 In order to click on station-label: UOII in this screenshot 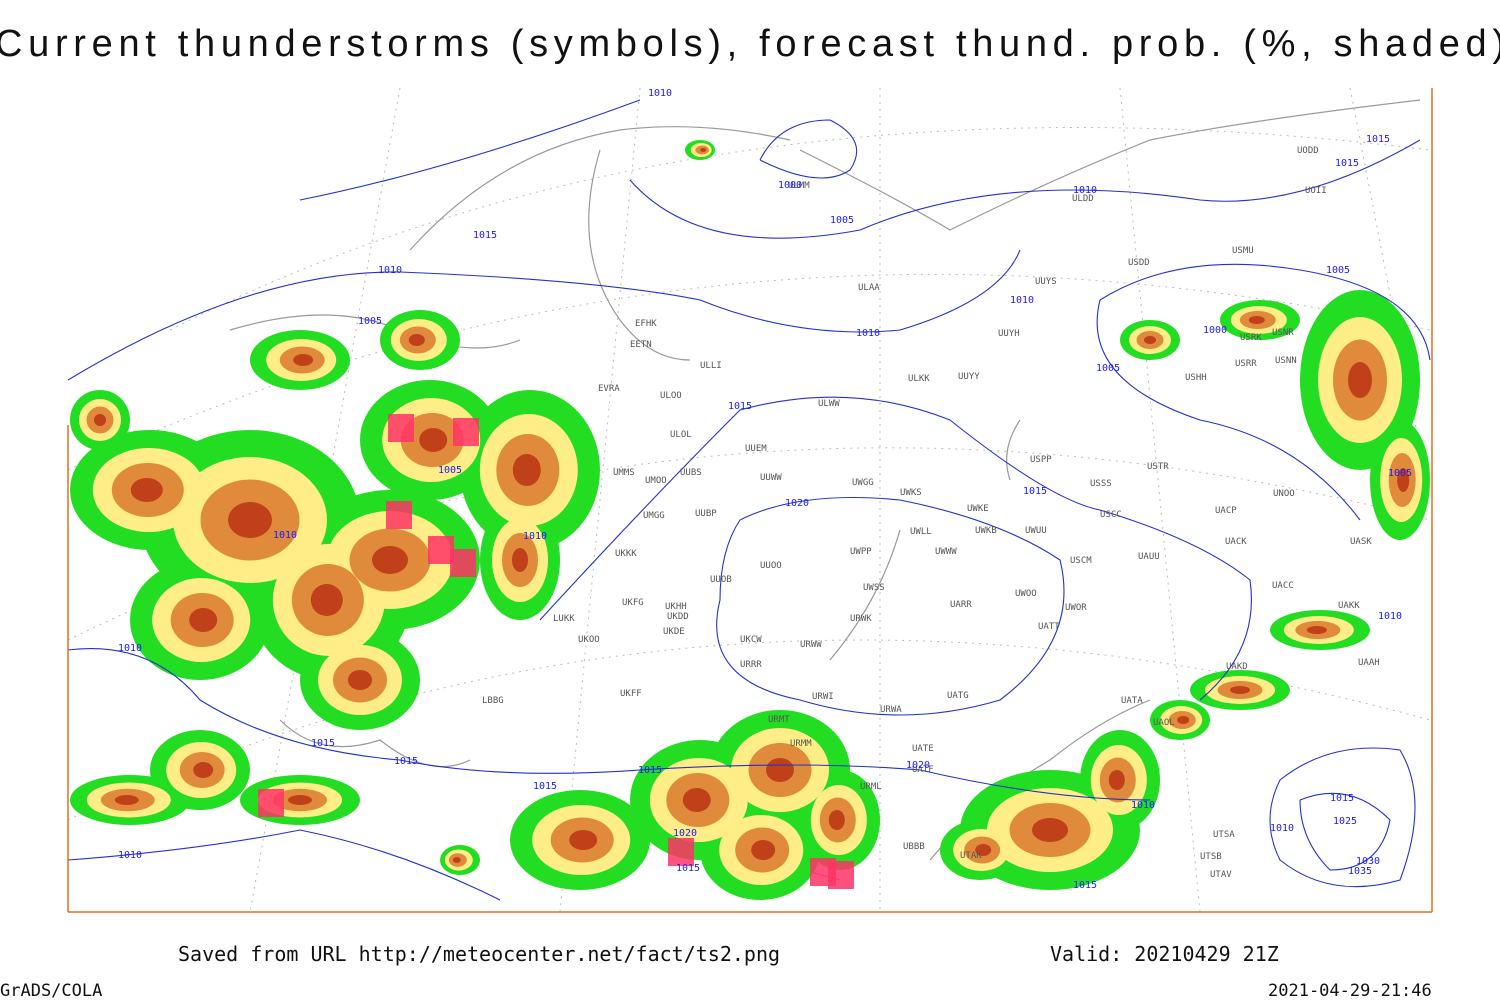, I will do `click(1316, 191)`.